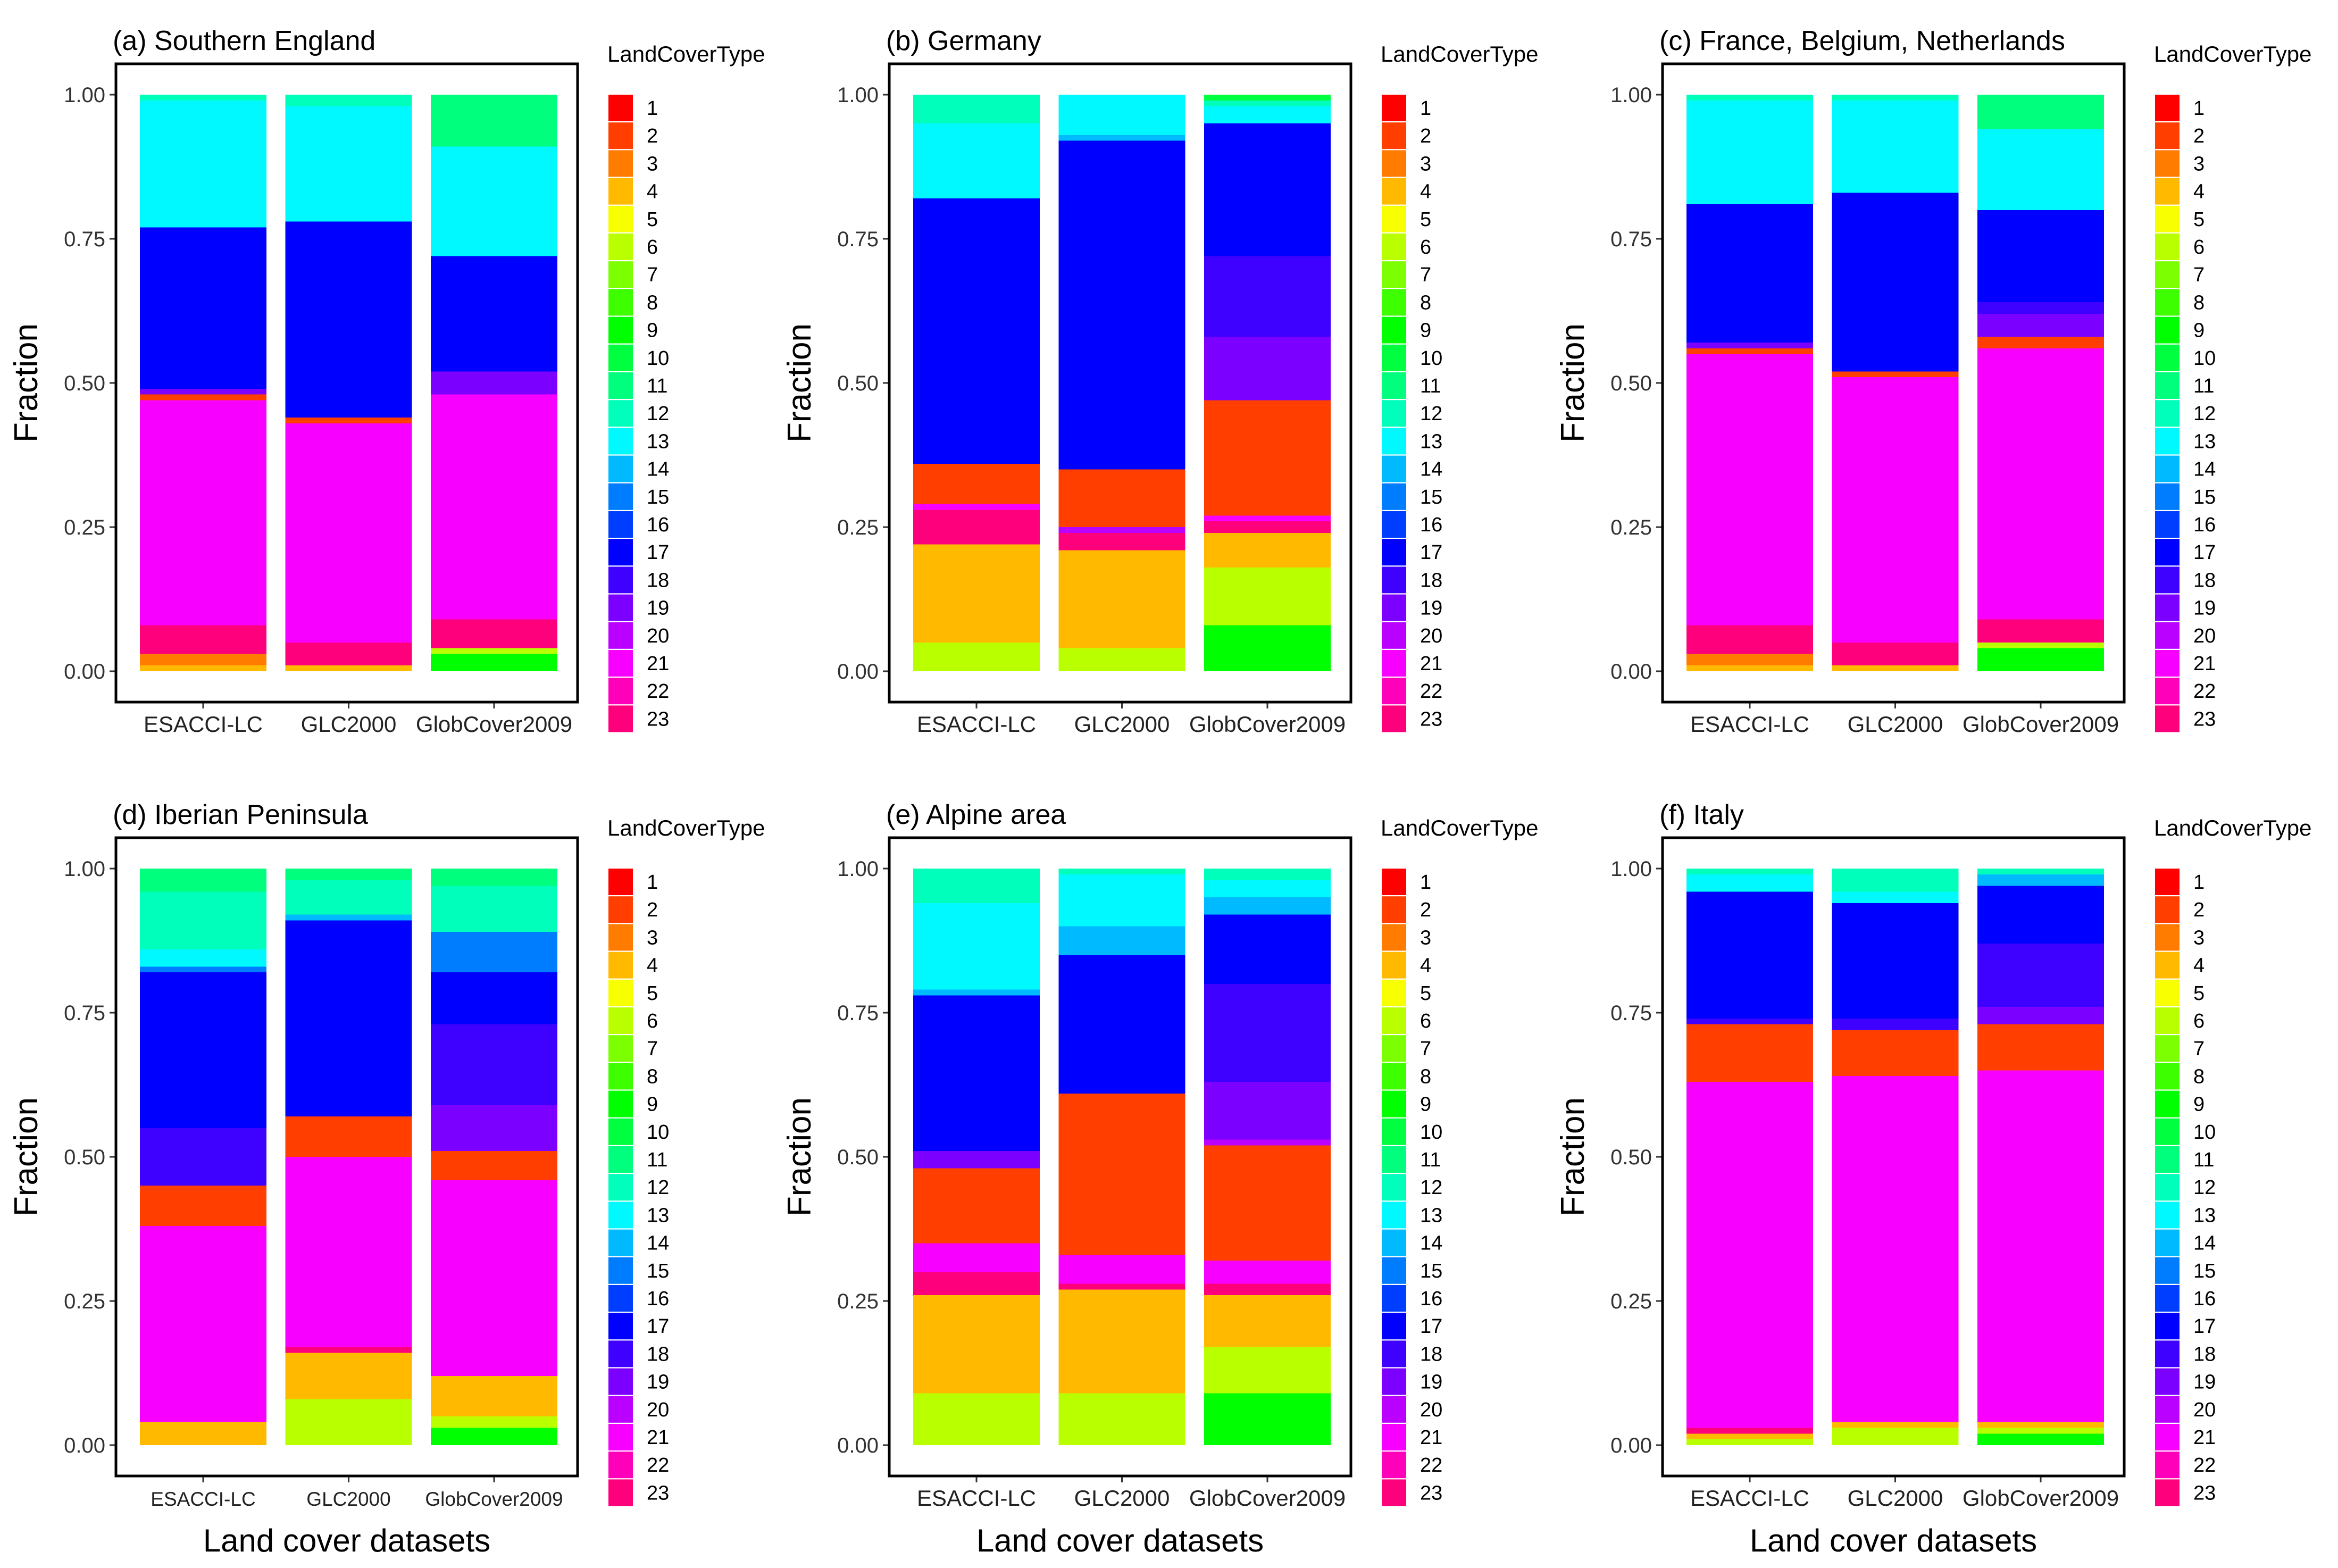  I want to click on legend-label-10: 10, so click(1431, 1132).